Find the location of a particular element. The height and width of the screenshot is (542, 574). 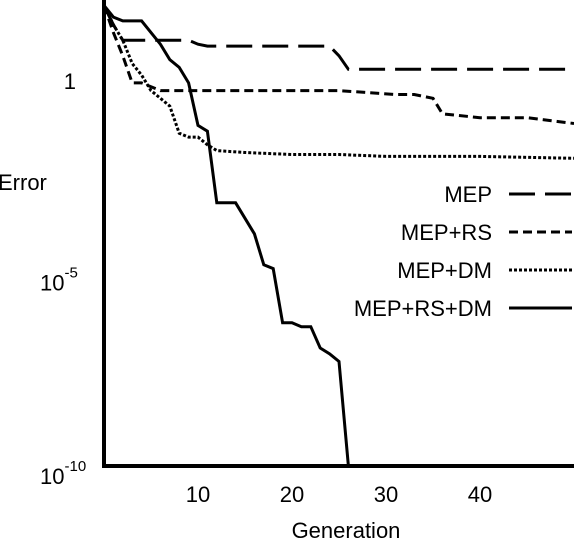

legend-label-mep: MEP is located at coordinates (468, 194).